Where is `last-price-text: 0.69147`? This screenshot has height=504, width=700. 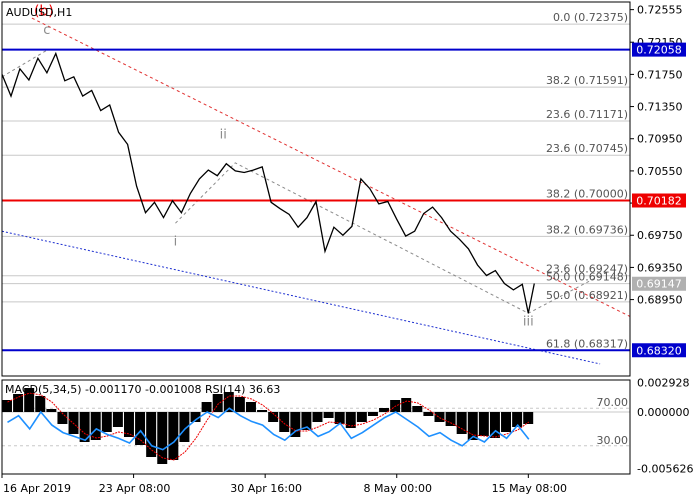 last-price-text: 0.69147 is located at coordinates (659, 284).